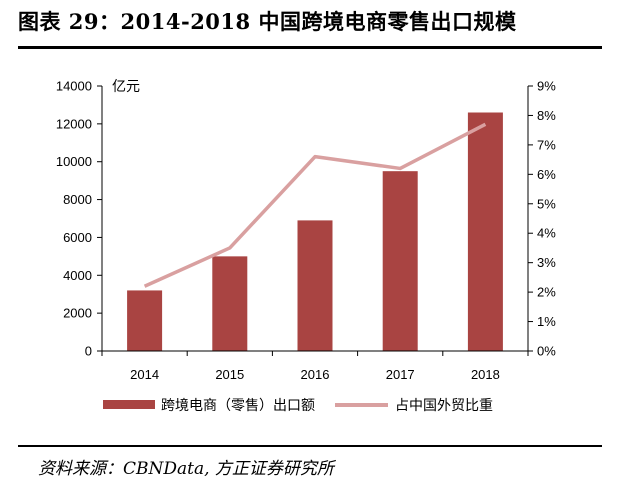 This screenshot has width=621, height=497. I want to click on y-axis-right: 0% 1% 2% 3% 4% 5% 6% 7% 8% 9%, so click(542, 219).